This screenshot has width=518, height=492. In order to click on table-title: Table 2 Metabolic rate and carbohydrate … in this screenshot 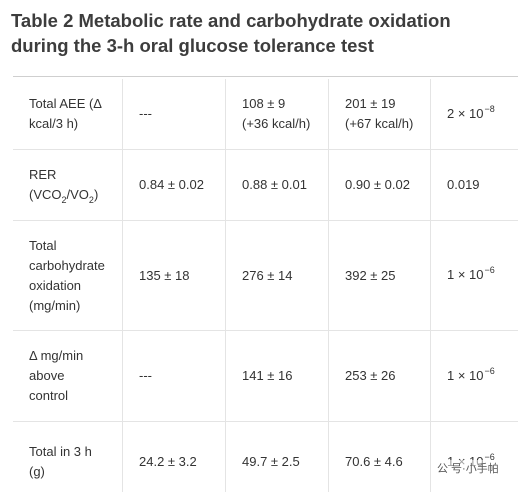, I will do `click(263, 33)`.